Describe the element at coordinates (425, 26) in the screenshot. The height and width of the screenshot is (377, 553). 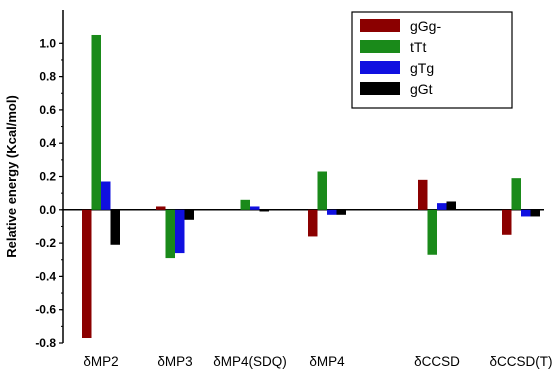
I see `legend-label: gGg-` at that location.